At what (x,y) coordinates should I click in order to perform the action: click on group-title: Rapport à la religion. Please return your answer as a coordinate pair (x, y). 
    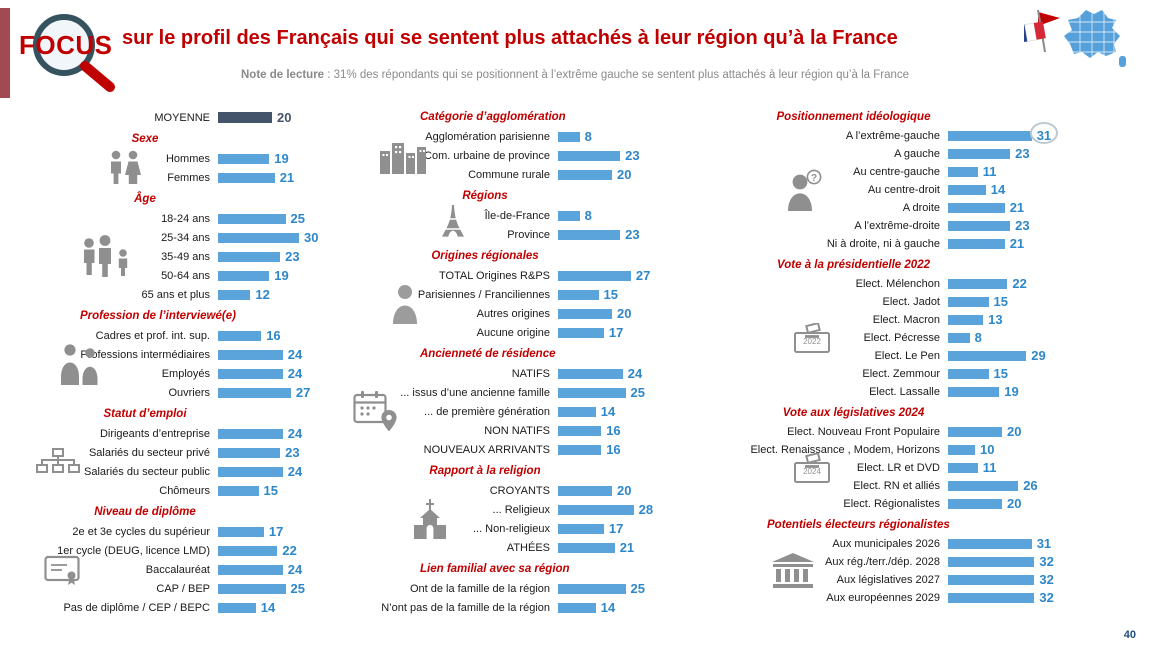
    Looking at the image, I should click on (485, 471).